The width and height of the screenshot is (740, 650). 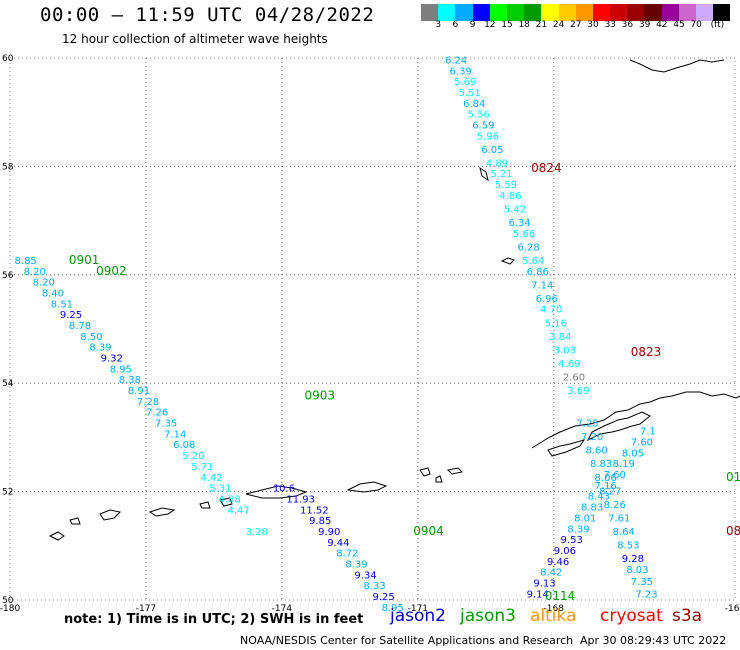 I want to click on wave-height-value: 4.89, so click(x=497, y=163).